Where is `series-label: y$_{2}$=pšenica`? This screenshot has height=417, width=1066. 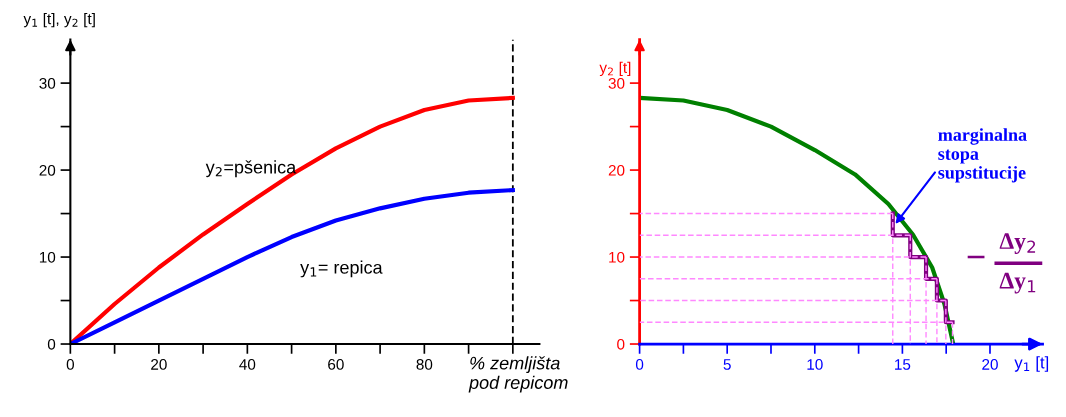 series-label: y$_{2}$=pšenica is located at coordinates (251, 169).